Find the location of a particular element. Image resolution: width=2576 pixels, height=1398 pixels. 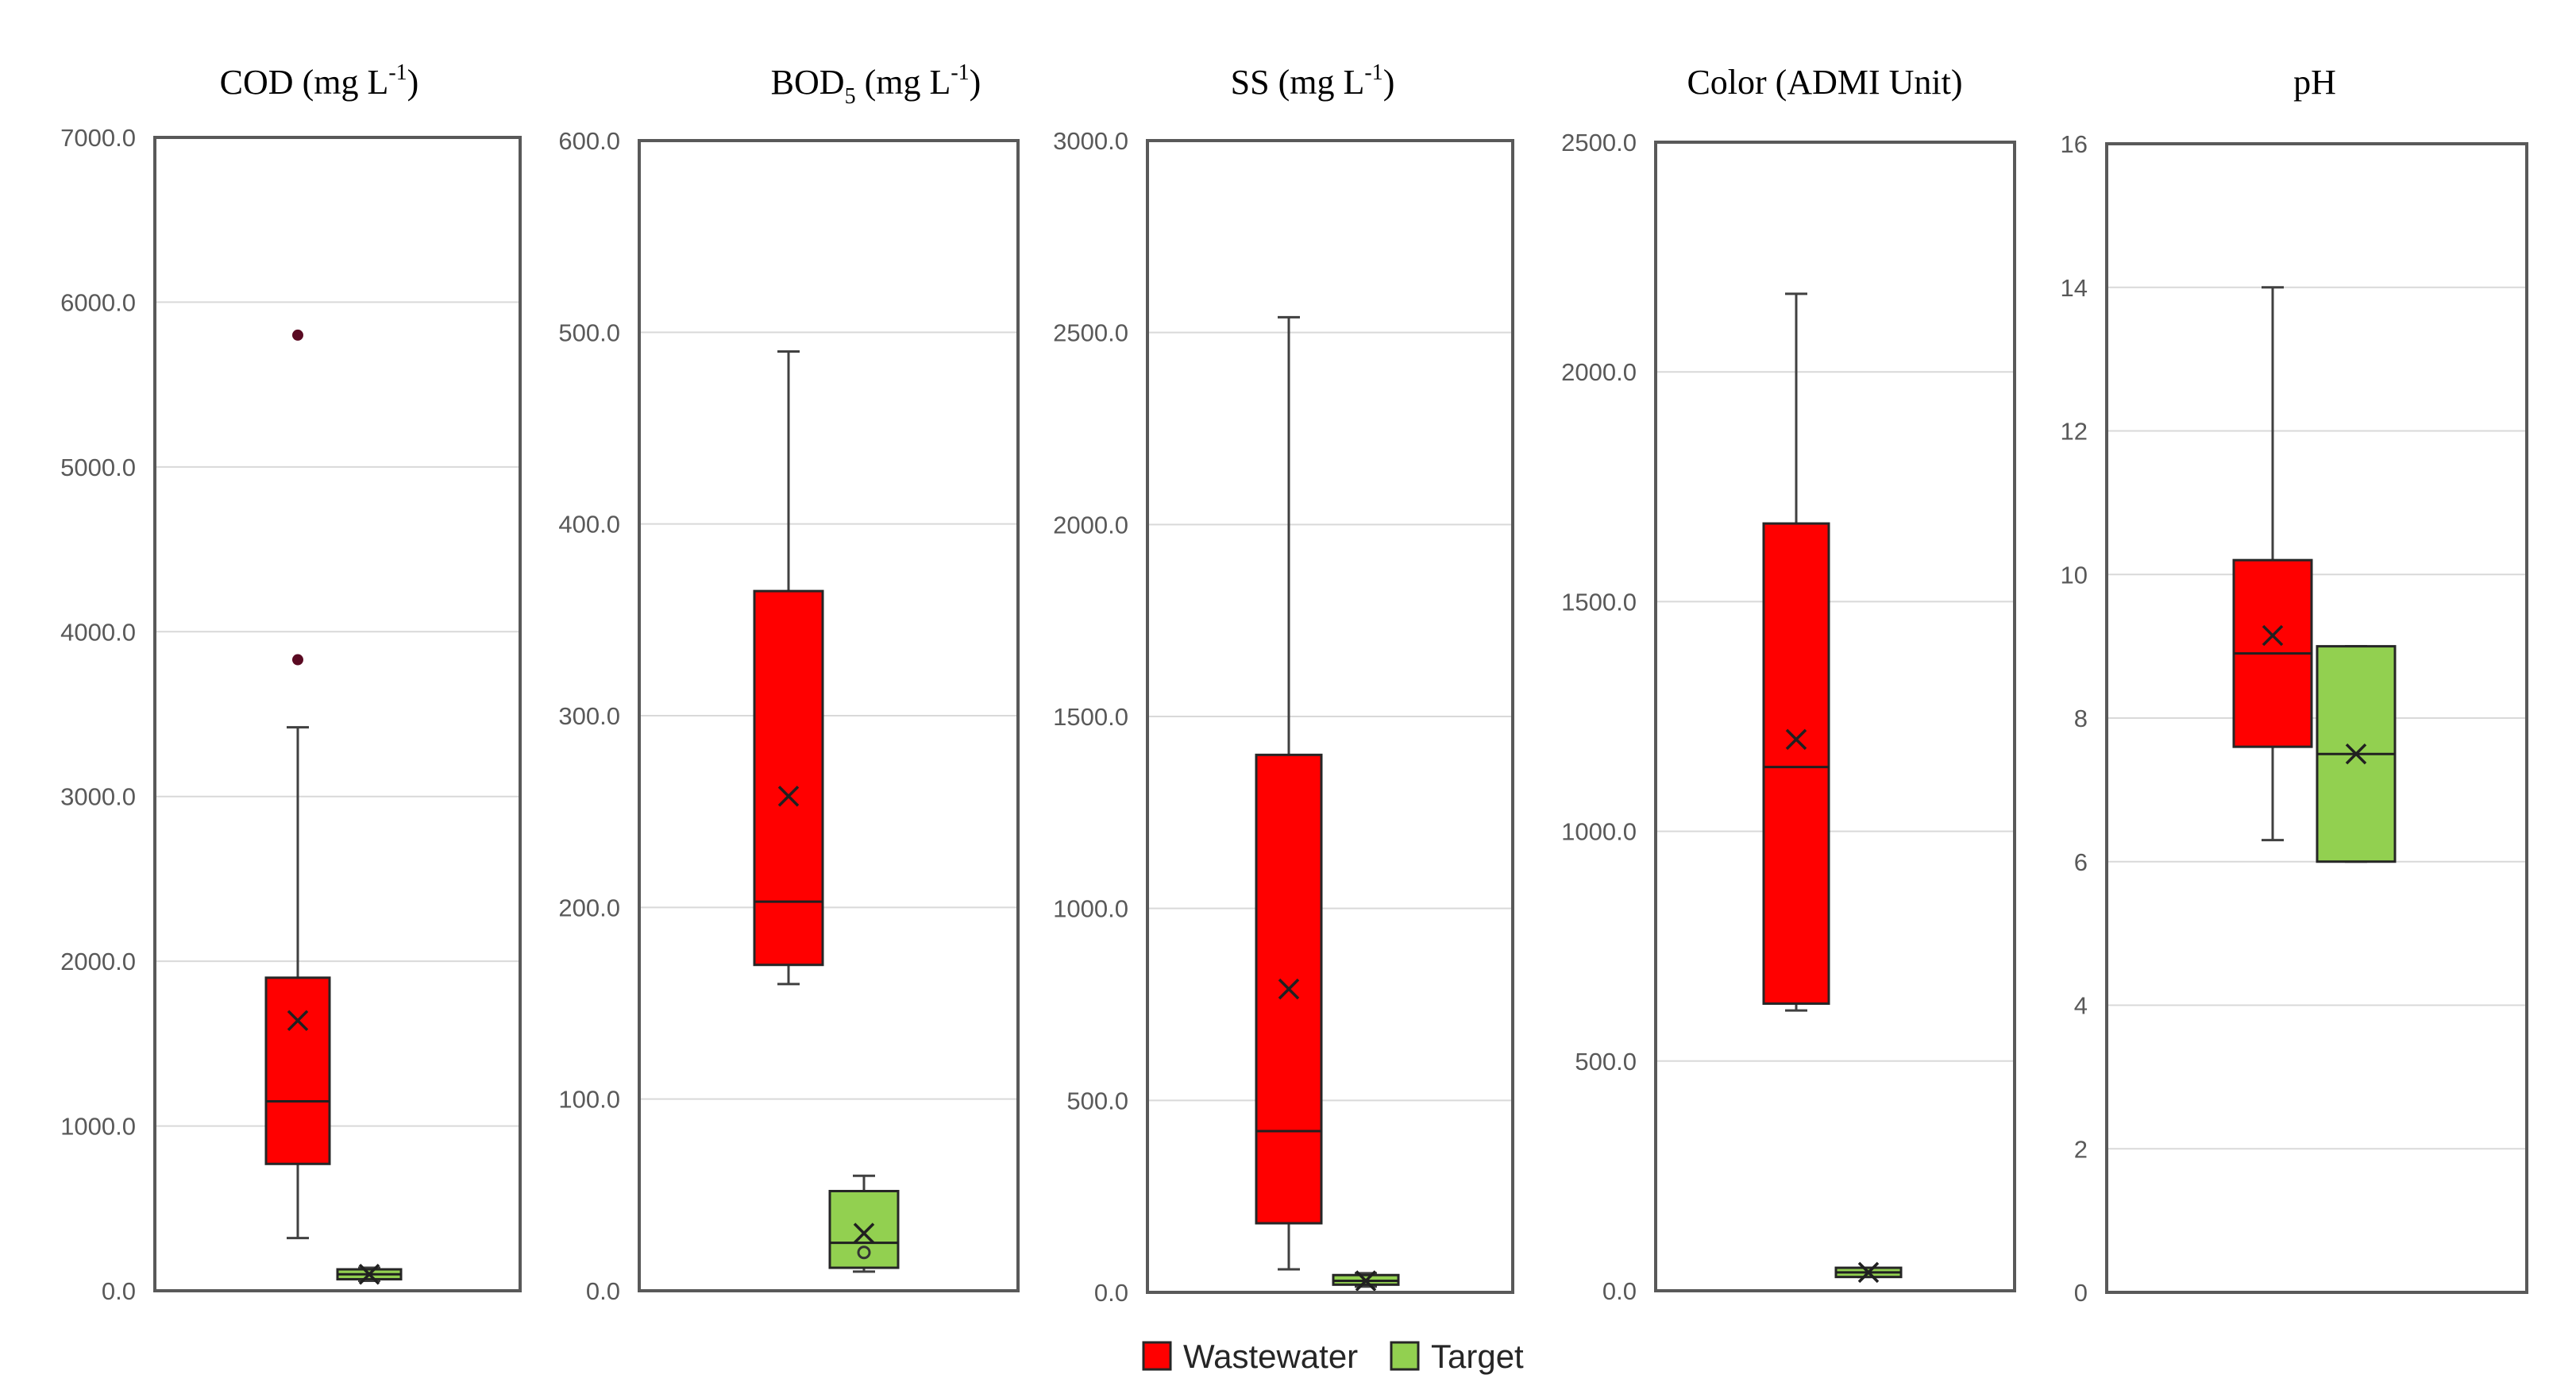

y-tick-label: 12 is located at coordinates (2074, 432).